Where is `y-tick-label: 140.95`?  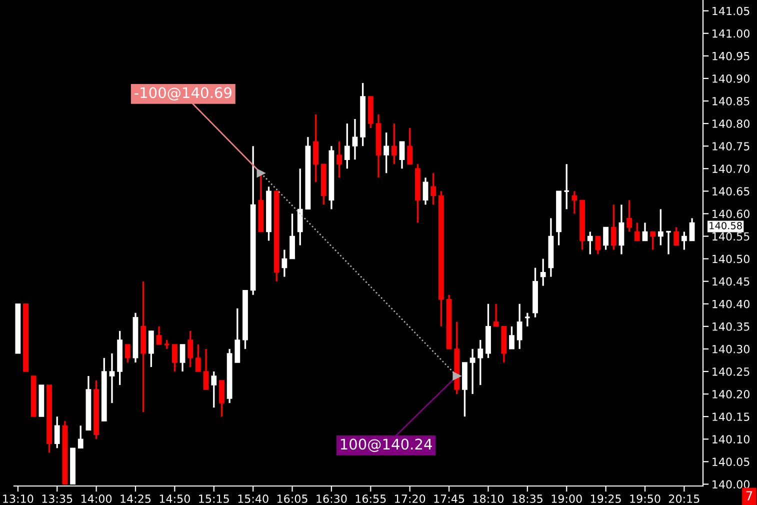
y-tick-label: 140.95 is located at coordinates (731, 56).